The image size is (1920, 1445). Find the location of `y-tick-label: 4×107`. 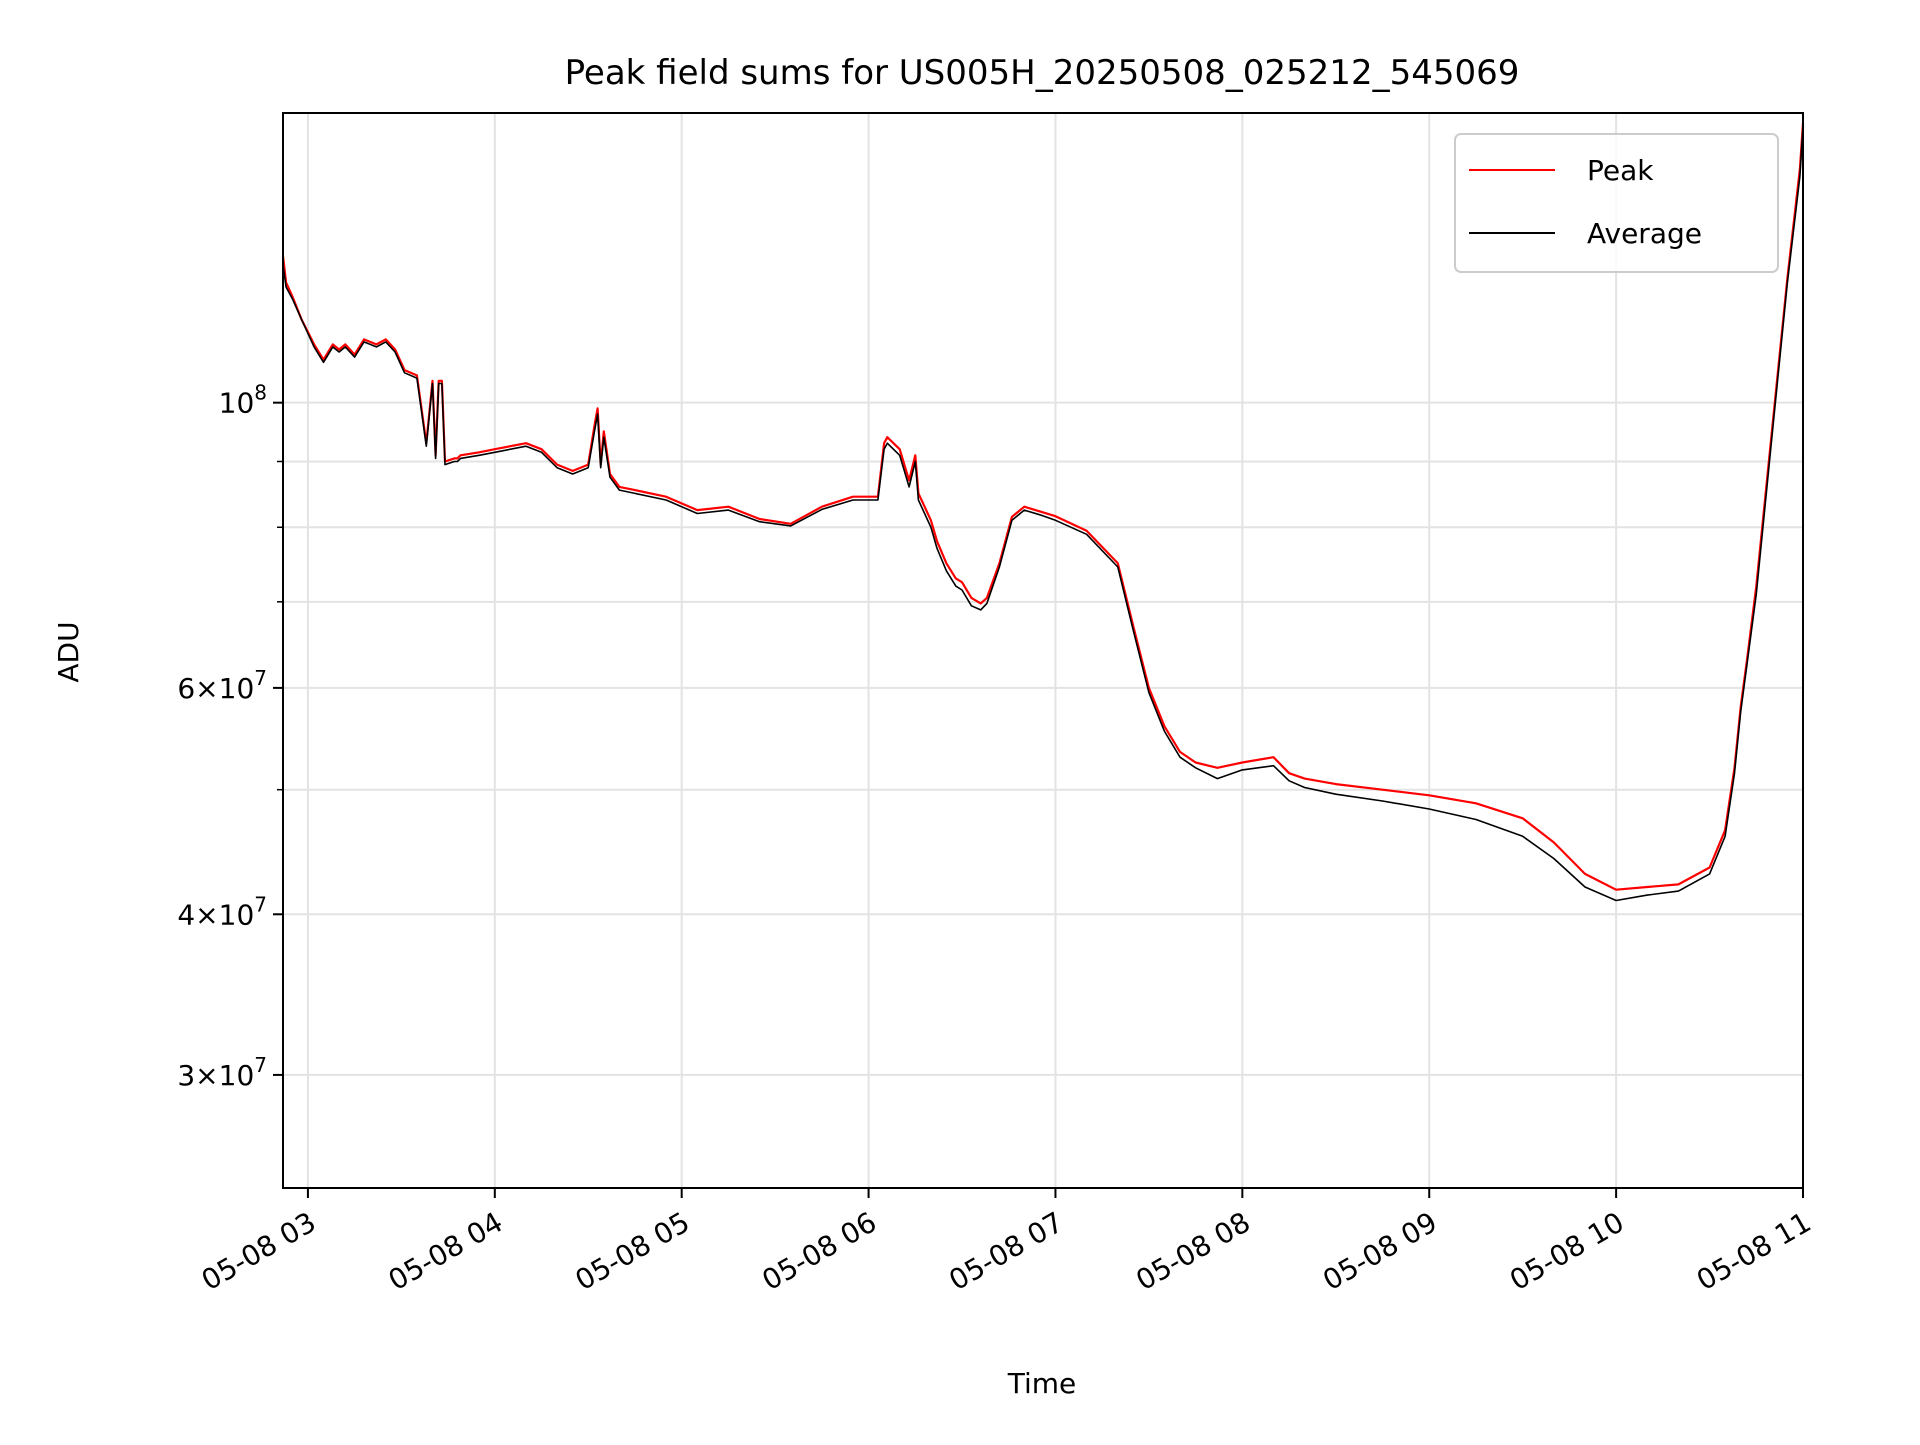

y-tick-label: 4×107 is located at coordinates (222, 911).